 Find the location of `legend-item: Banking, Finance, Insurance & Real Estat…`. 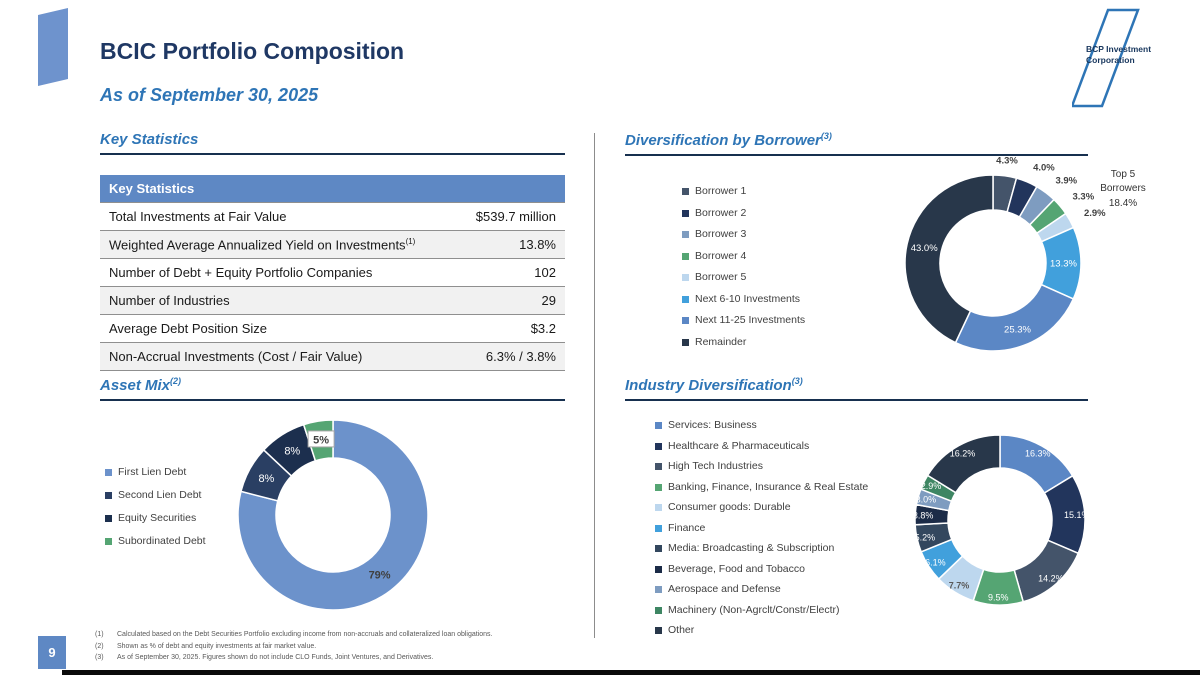

legend-item: Banking, Finance, Insurance & Real Estat… is located at coordinates (762, 486).